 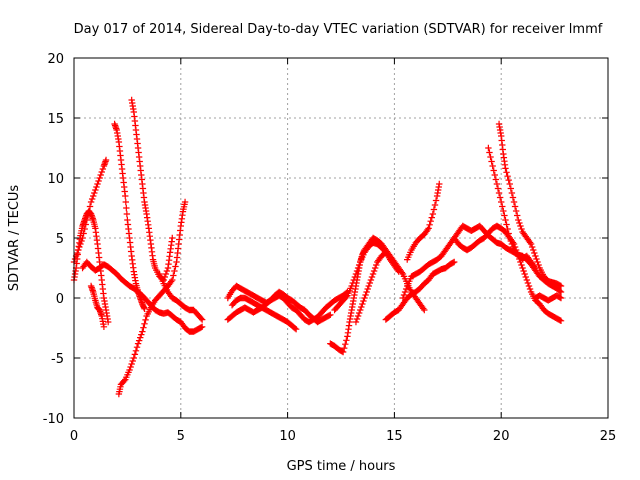 What do you see at coordinates (608, 436) in the screenshot?
I see `x-tick-label: 25` at bounding box center [608, 436].